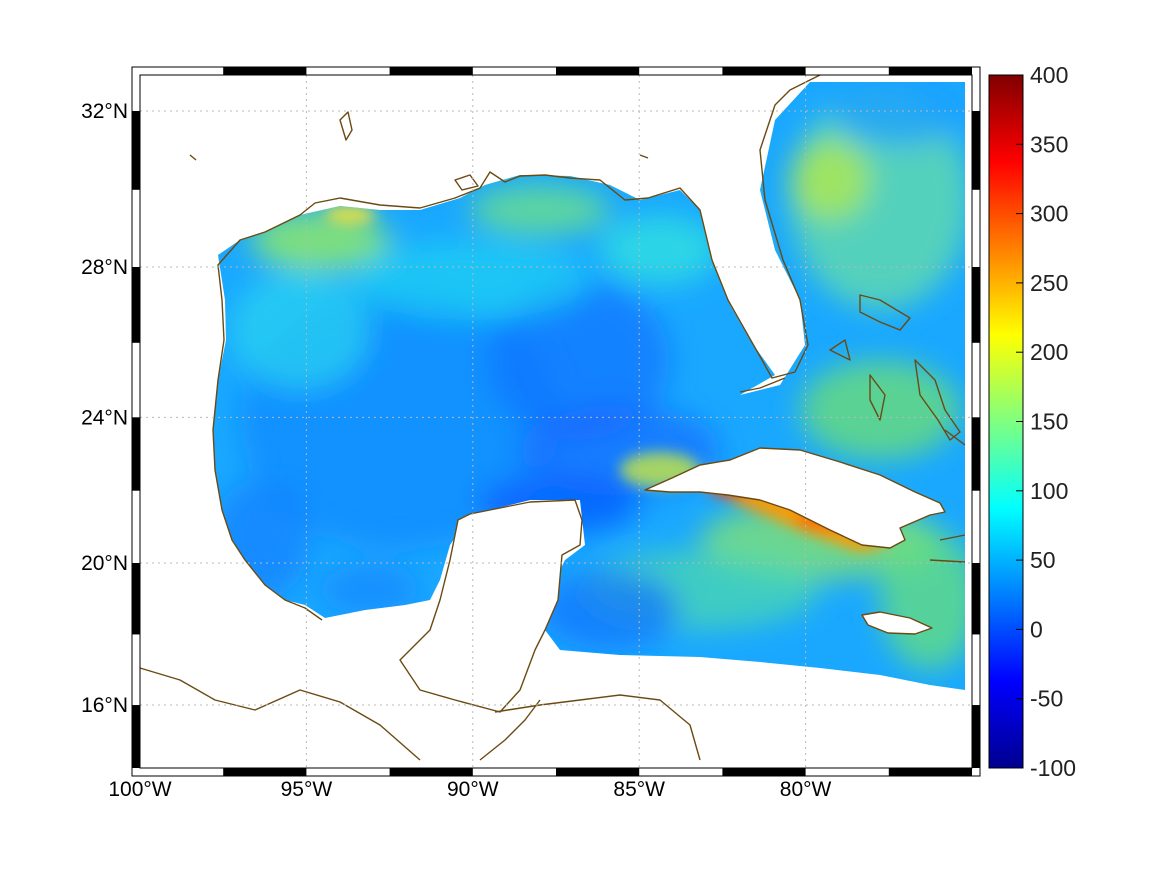  What do you see at coordinates (1049, 214) in the screenshot?
I see `colorbar-tick-label: 300` at bounding box center [1049, 214].